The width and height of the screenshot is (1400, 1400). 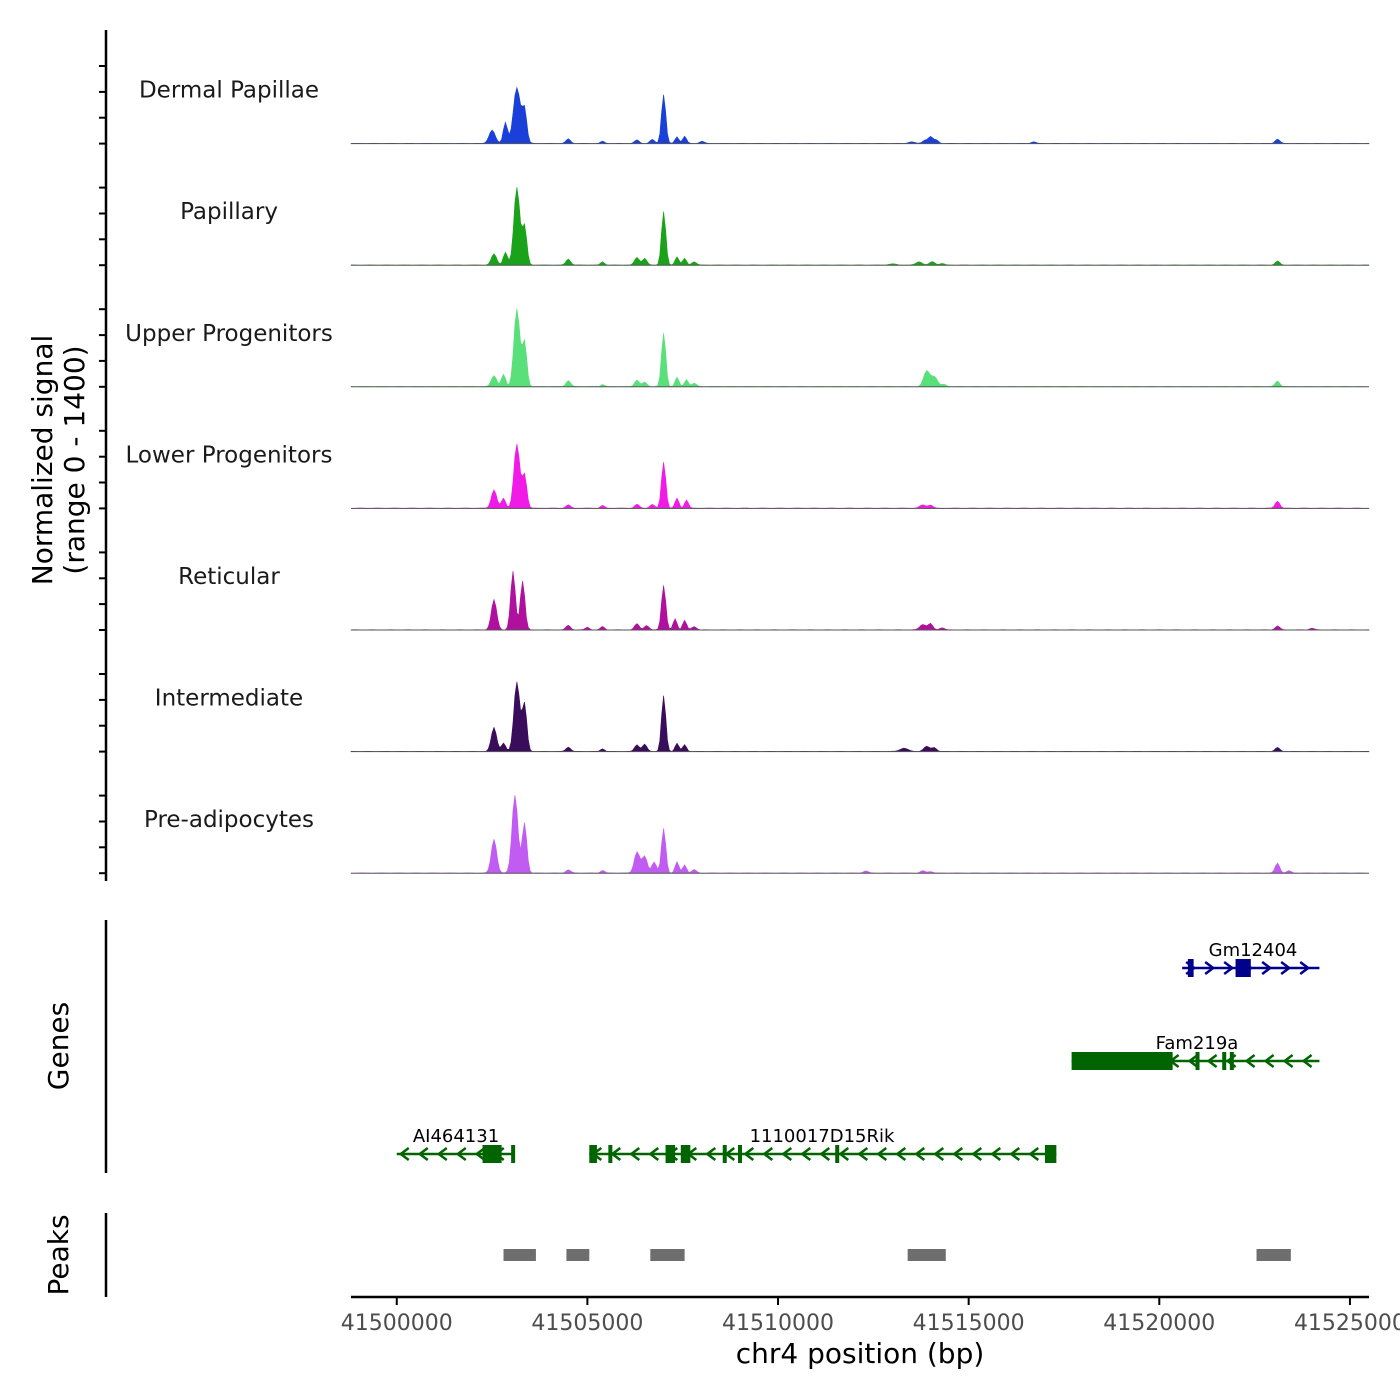 What do you see at coordinates (74, 459) in the screenshot?
I see `coverage-y-axis-range: (range 0 - 1400)` at bounding box center [74, 459].